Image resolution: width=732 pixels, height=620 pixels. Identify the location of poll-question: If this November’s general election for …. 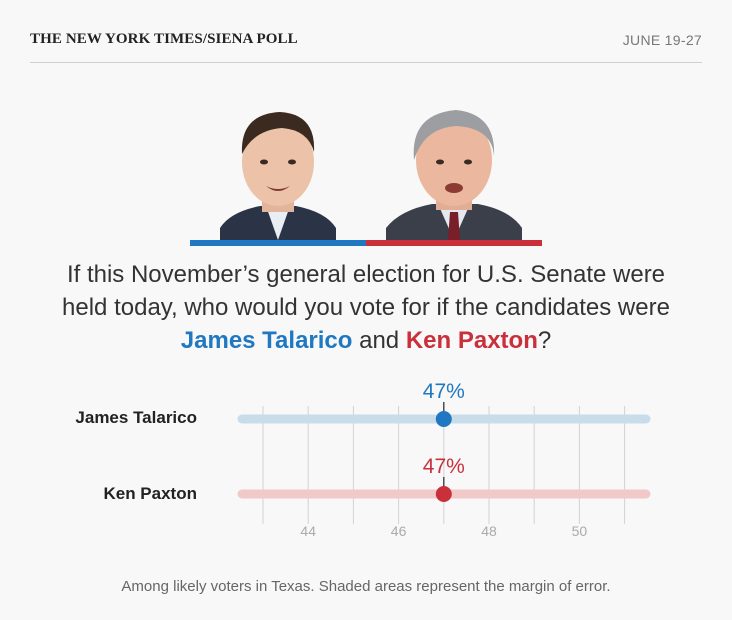
(366, 307).